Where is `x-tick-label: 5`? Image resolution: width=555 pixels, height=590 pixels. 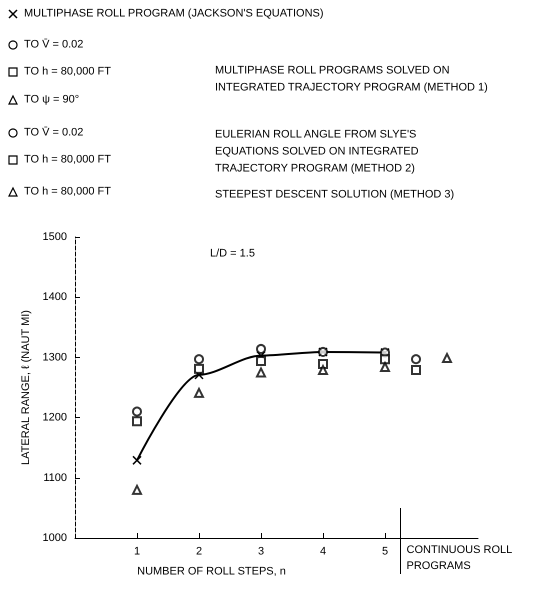
x-tick-label: 5 is located at coordinates (385, 552).